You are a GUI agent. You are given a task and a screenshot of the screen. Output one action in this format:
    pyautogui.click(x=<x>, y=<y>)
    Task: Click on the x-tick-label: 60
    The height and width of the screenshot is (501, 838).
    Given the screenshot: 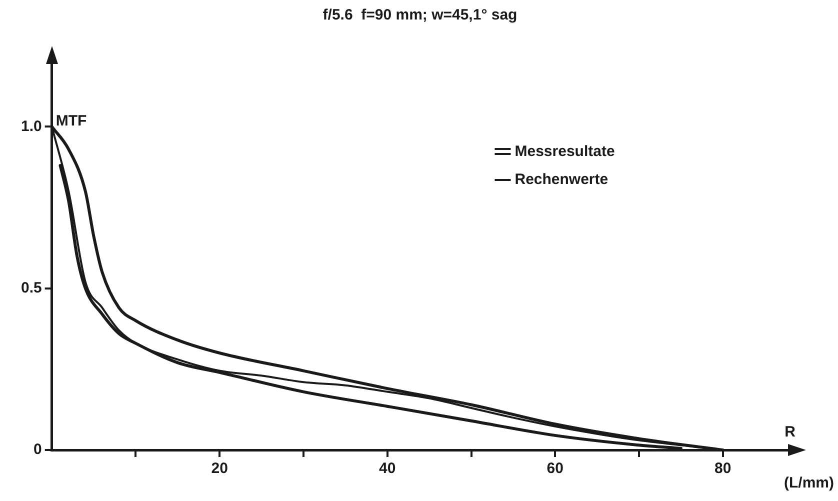 What is the action you would take?
    pyautogui.click(x=555, y=469)
    